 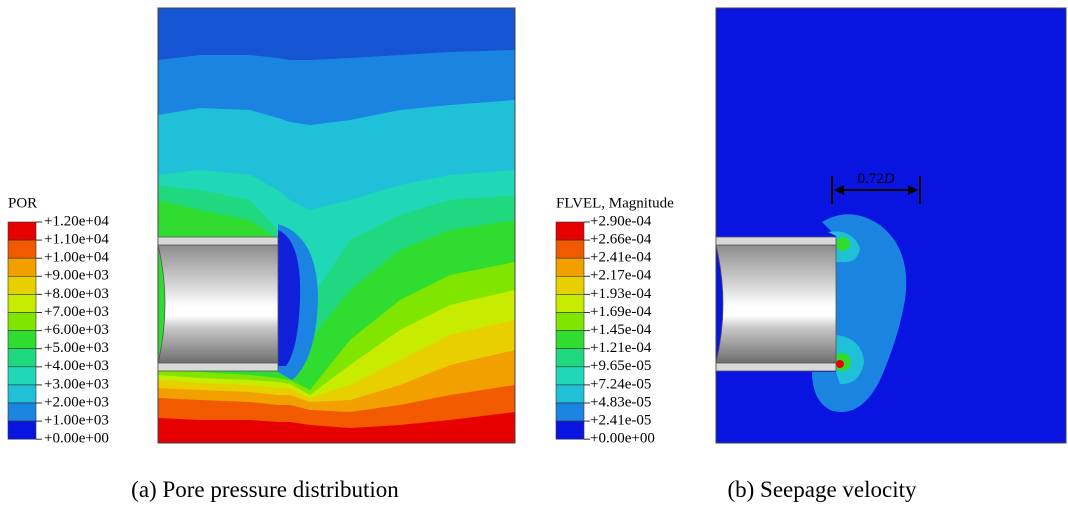 I want to click on legend-label: +2.41e-04, so click(x=621, y=258).